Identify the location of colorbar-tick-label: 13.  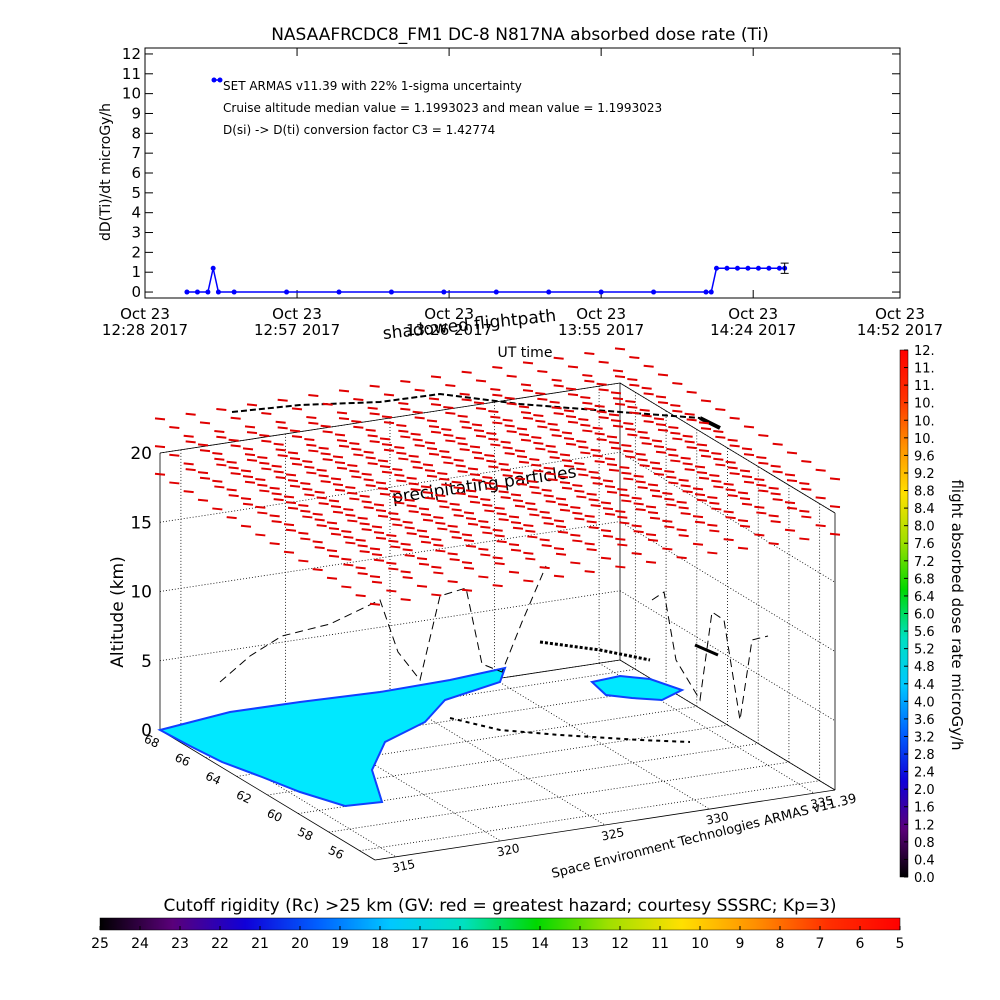
(580, 944).